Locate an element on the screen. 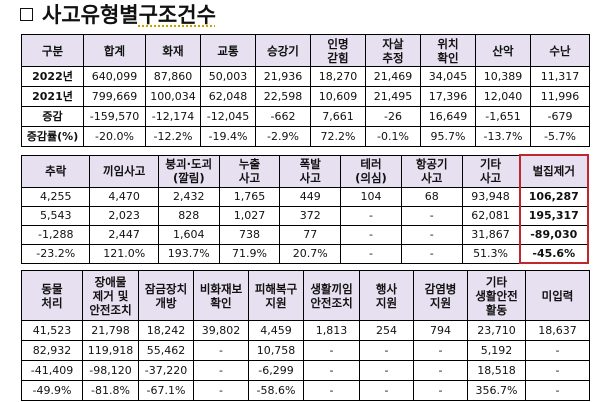  table-cell: -662 is located at coordinates (283, 116).